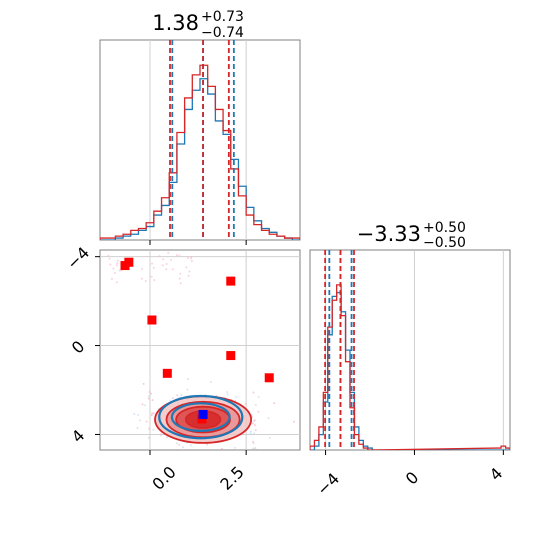  Describe the element at coordinates (78, 258) in the screenshot. I see `joint-ytick-label: −4` at that location.